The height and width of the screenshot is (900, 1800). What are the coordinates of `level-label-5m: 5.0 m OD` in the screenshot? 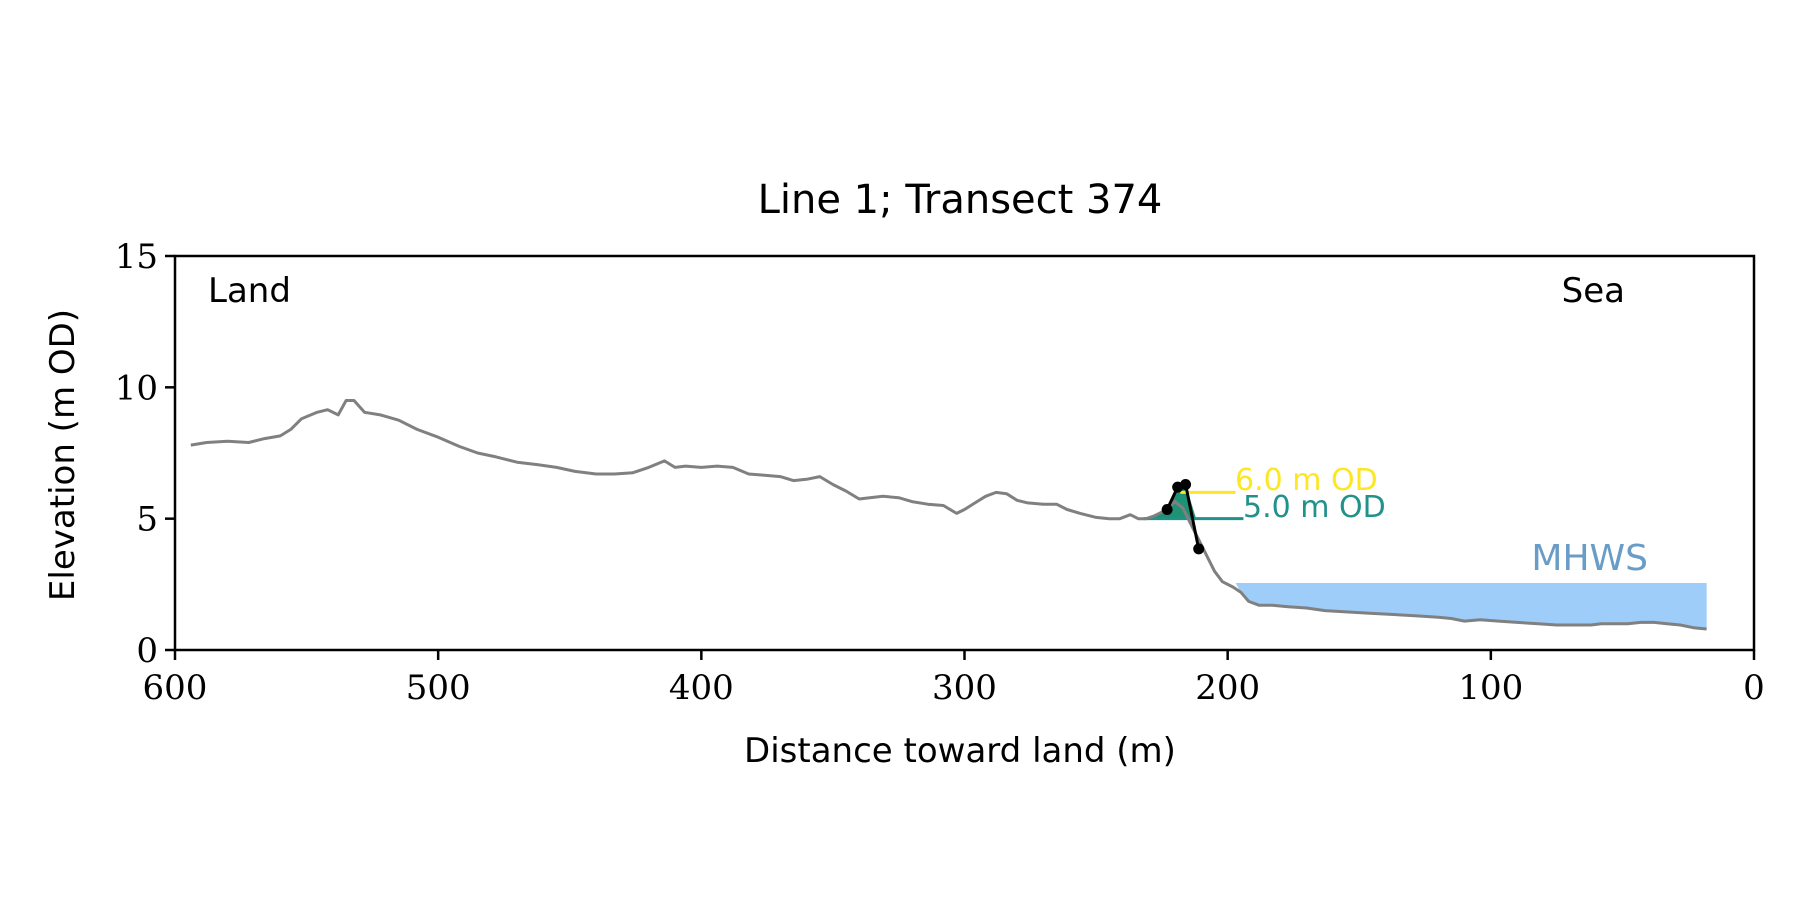 It's located at (1314, 507).